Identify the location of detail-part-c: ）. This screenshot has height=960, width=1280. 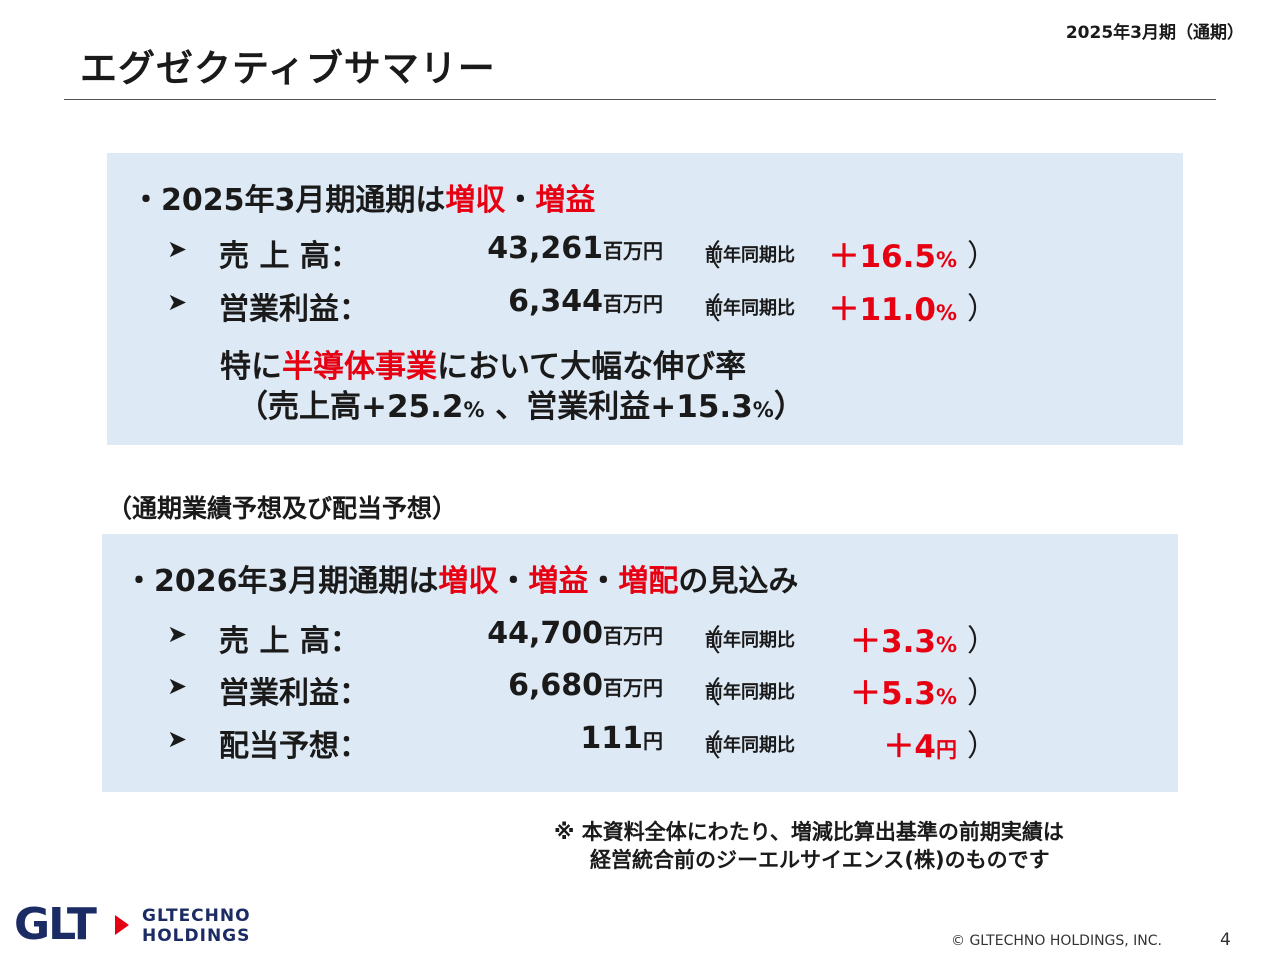
(789, 407).